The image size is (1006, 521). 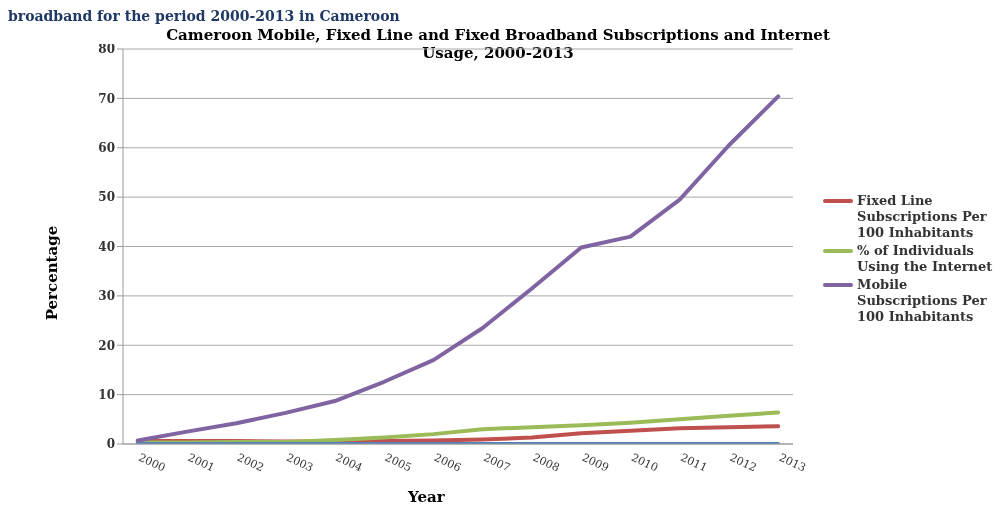 What do you see at coordinates (398, 462) in the screenshot?
I see `x-tick-label: 2005` at bounding box center [398, 462].